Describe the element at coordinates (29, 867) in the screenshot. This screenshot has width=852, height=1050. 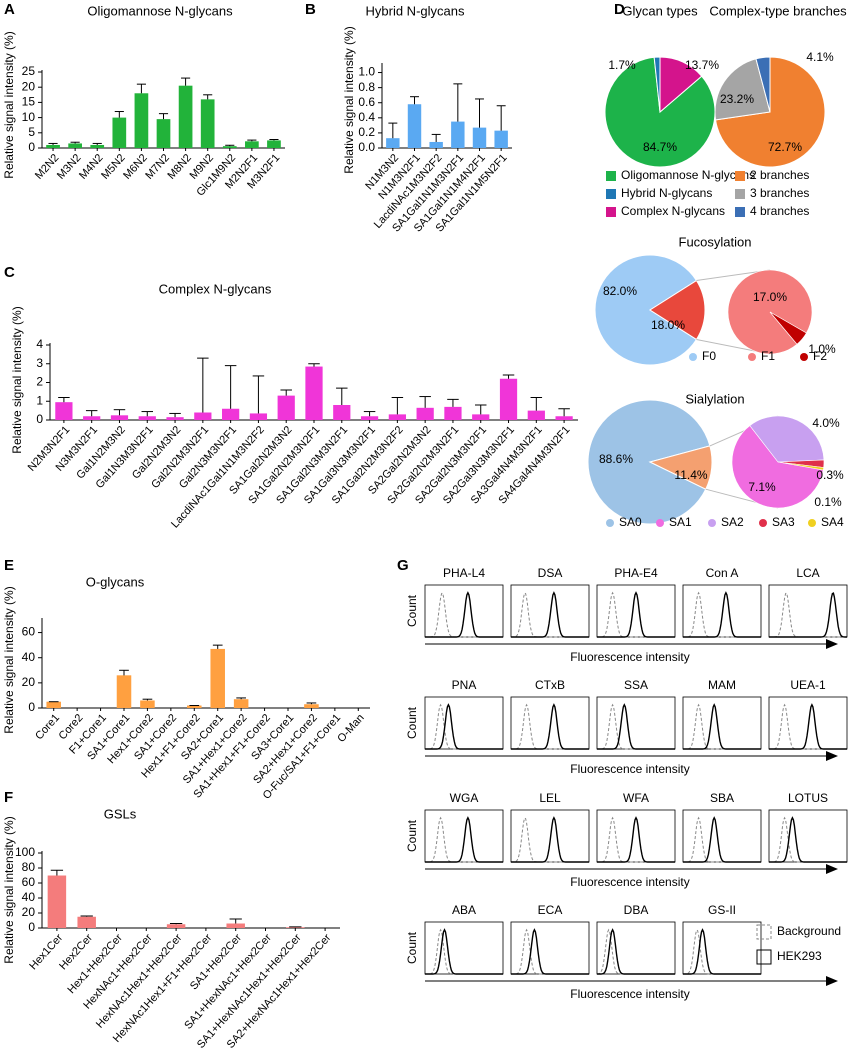
I see `y-tick-label: 80` at that location.